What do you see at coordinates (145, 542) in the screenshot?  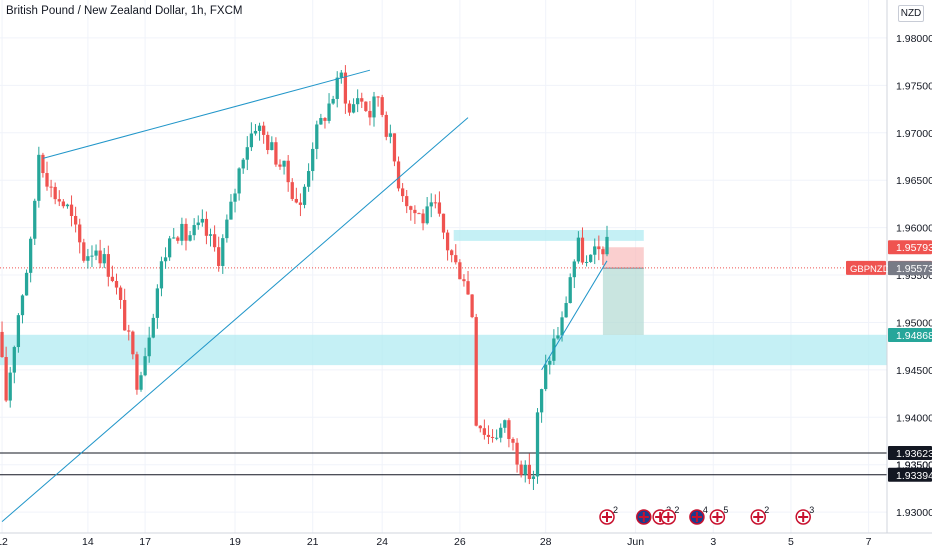 I see `x-tick-label: 17` at bounding box center [145, 542].